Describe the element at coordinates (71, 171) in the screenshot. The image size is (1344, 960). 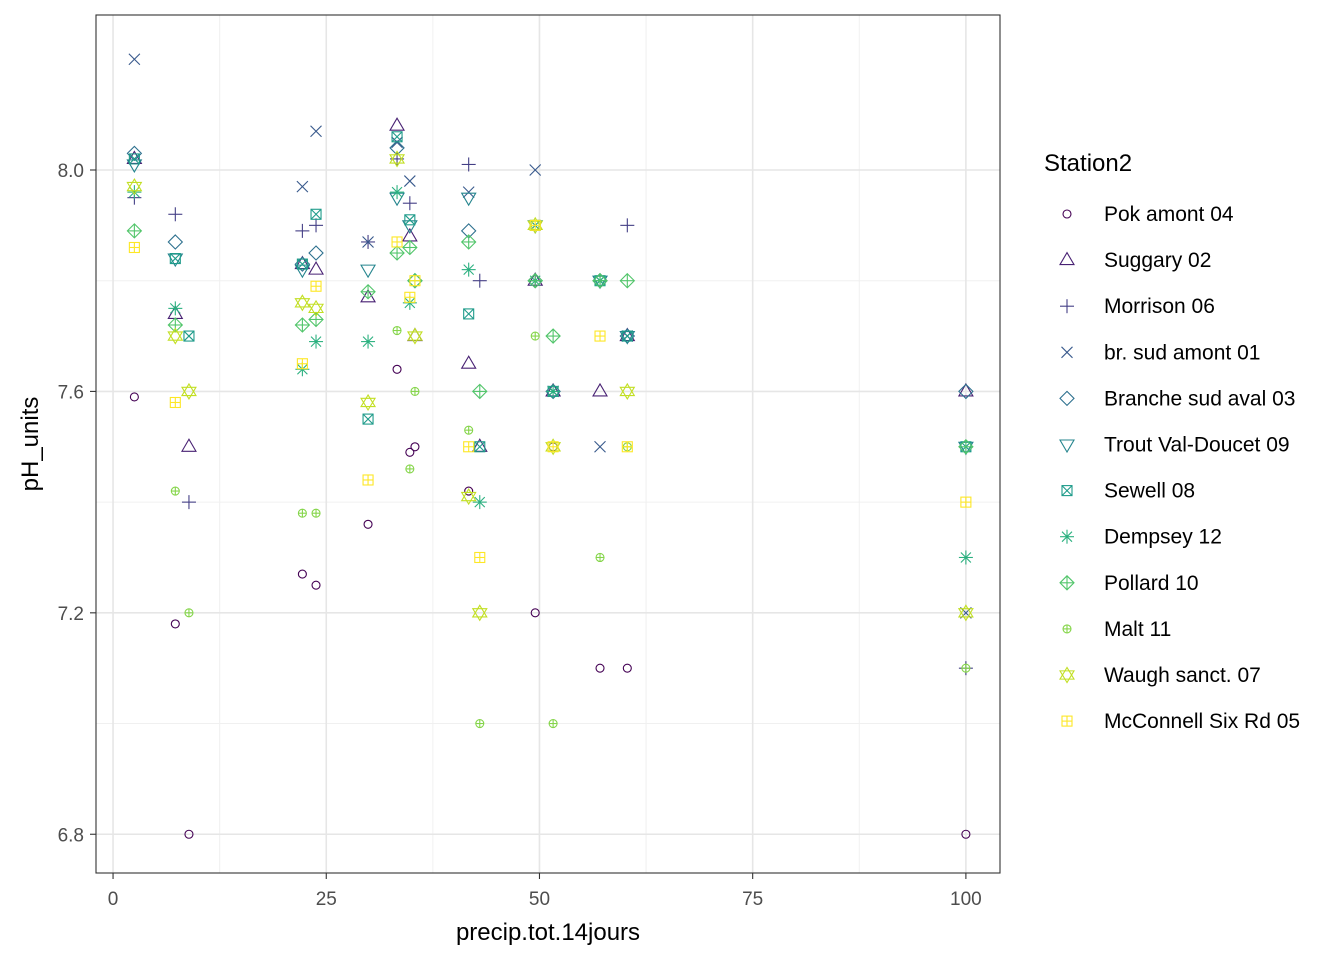
I see `y-tick-label: 8.0` at that location.